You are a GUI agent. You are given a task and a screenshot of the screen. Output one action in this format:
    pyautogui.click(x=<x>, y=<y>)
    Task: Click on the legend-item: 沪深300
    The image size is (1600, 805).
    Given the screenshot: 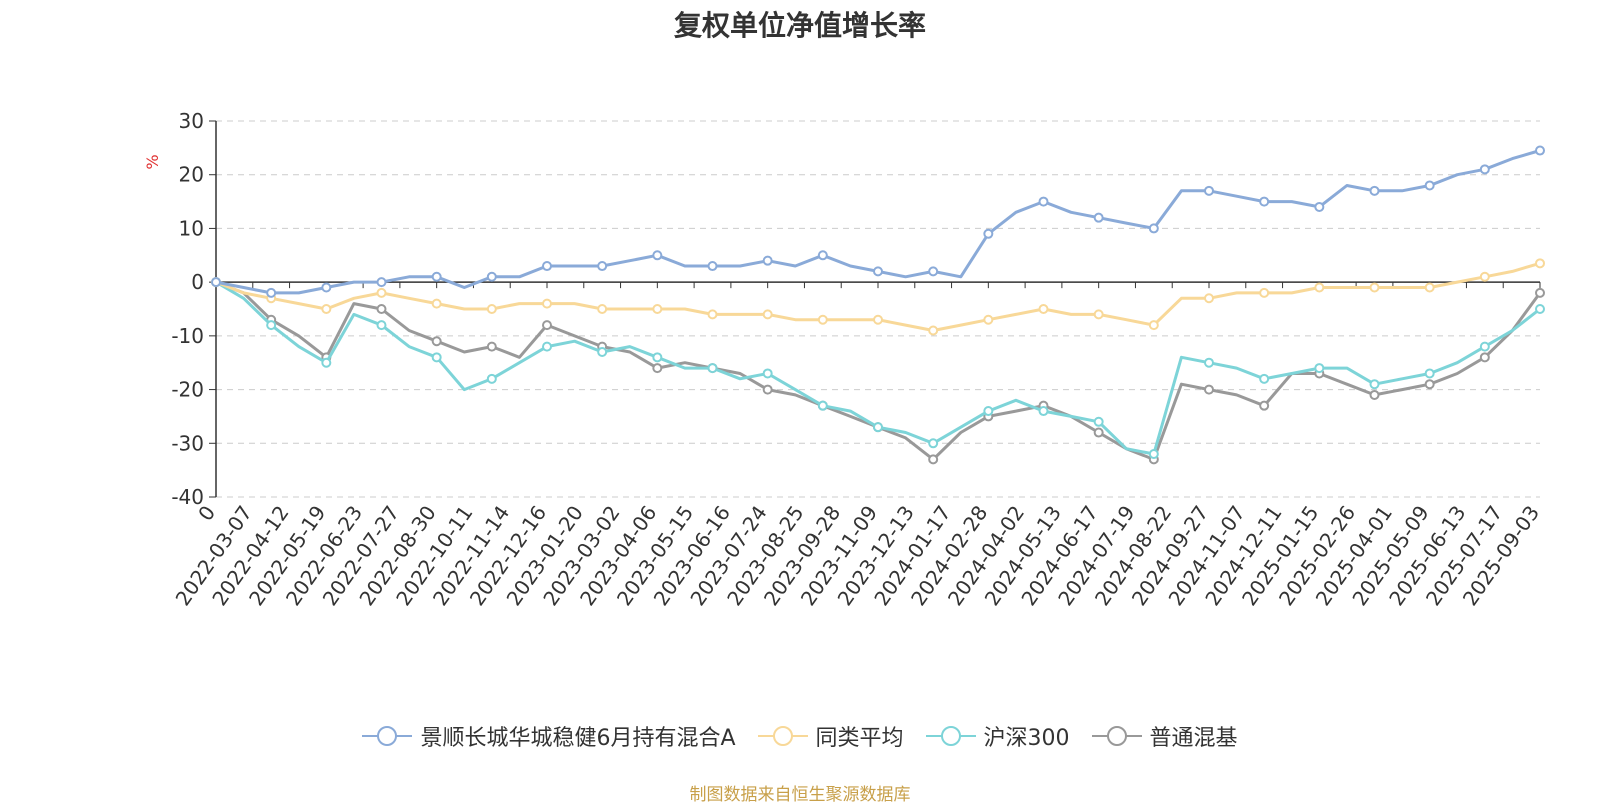 What is the action you would take?
    pyautogui.click(x=997, y=736)
    